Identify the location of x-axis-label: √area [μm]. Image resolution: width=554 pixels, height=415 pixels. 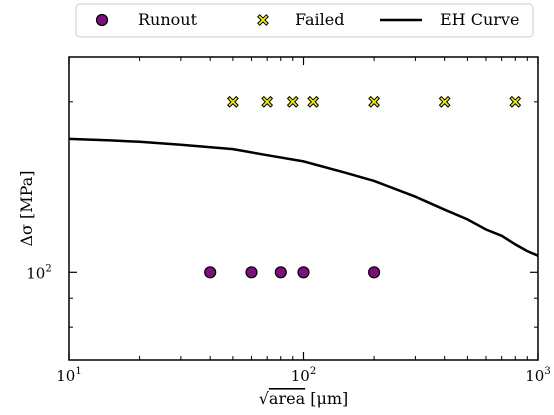
(304, 398).